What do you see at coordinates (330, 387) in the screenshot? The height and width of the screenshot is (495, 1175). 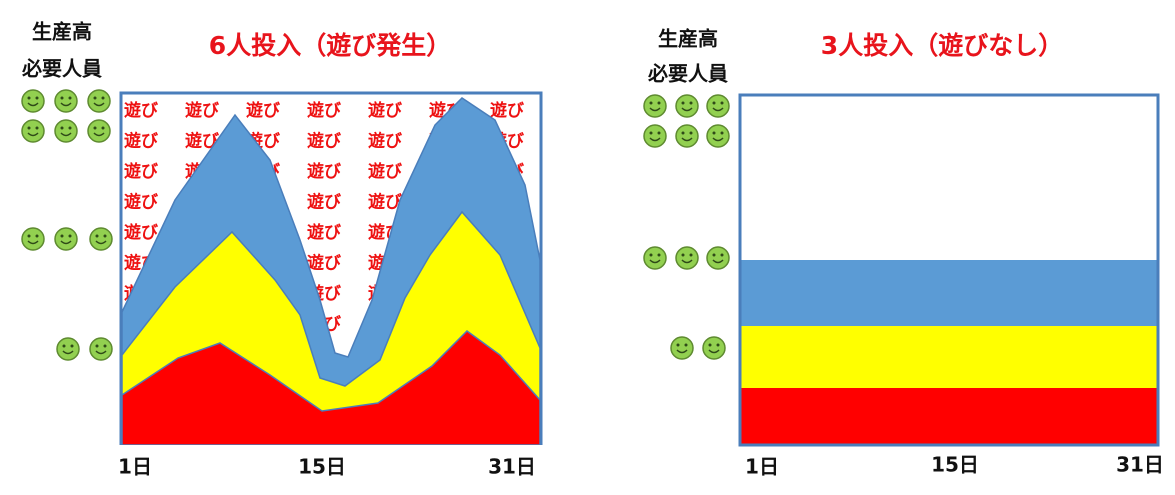 I see `red-area` at bounding box center [330, 387].